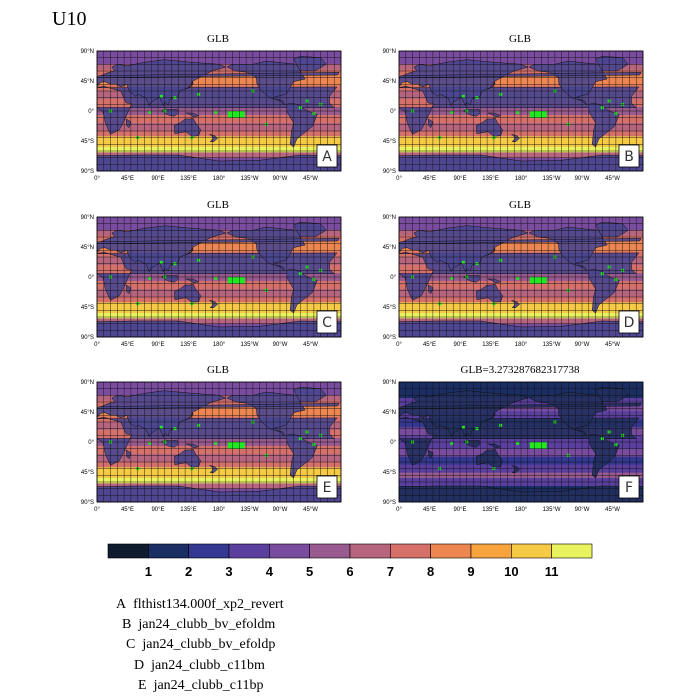  What do you see at coordinates (208, 685) in the screenshot?
I see `legend-case: jan24_clubb_c11bp` at bounding box center [208, 685].